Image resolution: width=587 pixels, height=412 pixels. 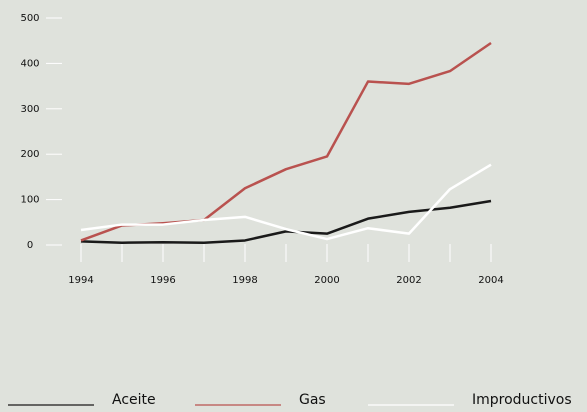 What do you see at coordinates (134, 400) in the screenshot?
I see `legend-label: Aceite` at bounding box center [134, 400].